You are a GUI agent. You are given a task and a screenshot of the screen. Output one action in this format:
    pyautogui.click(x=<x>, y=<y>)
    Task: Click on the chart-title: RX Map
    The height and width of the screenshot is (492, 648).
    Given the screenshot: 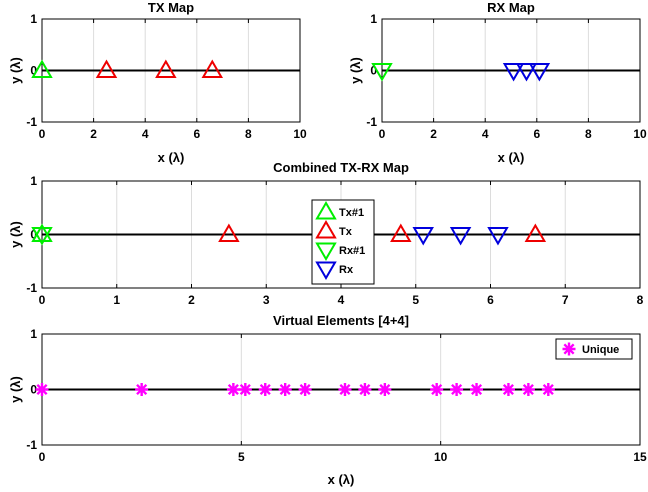 What is the action you would take?
    pyautogui.click(x=511, y=7)
    